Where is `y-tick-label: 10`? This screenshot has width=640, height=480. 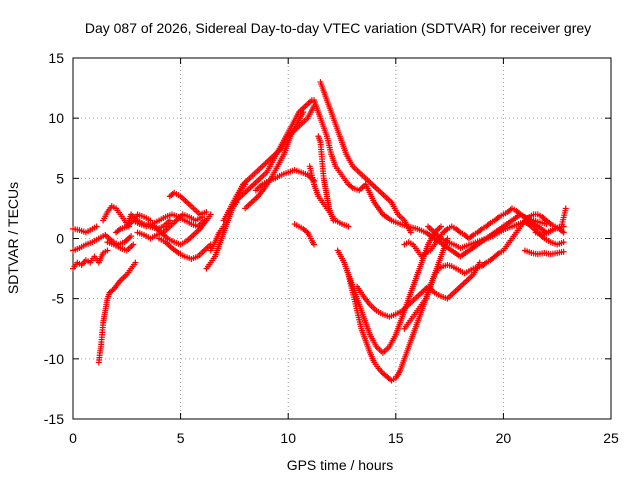
y-tick-label: 10 is located at coordinates (56, 118).